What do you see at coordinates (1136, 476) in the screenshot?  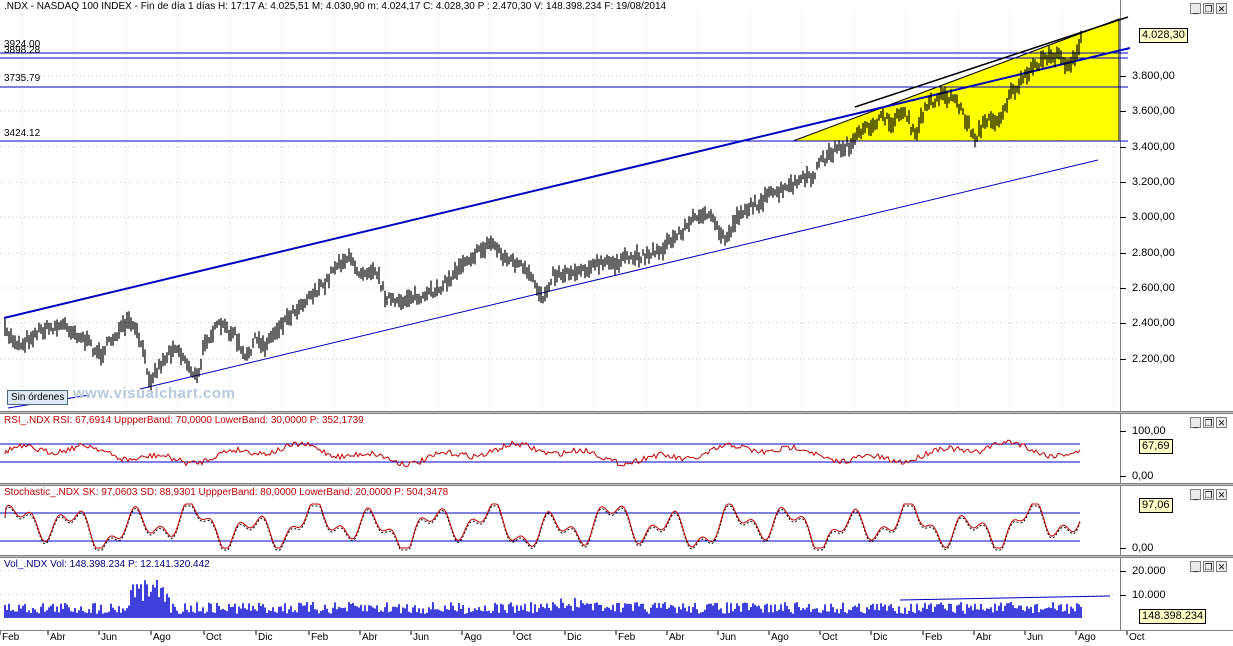 I see `rsi-ytick: 0,00` at bounding box center [1136, 476].